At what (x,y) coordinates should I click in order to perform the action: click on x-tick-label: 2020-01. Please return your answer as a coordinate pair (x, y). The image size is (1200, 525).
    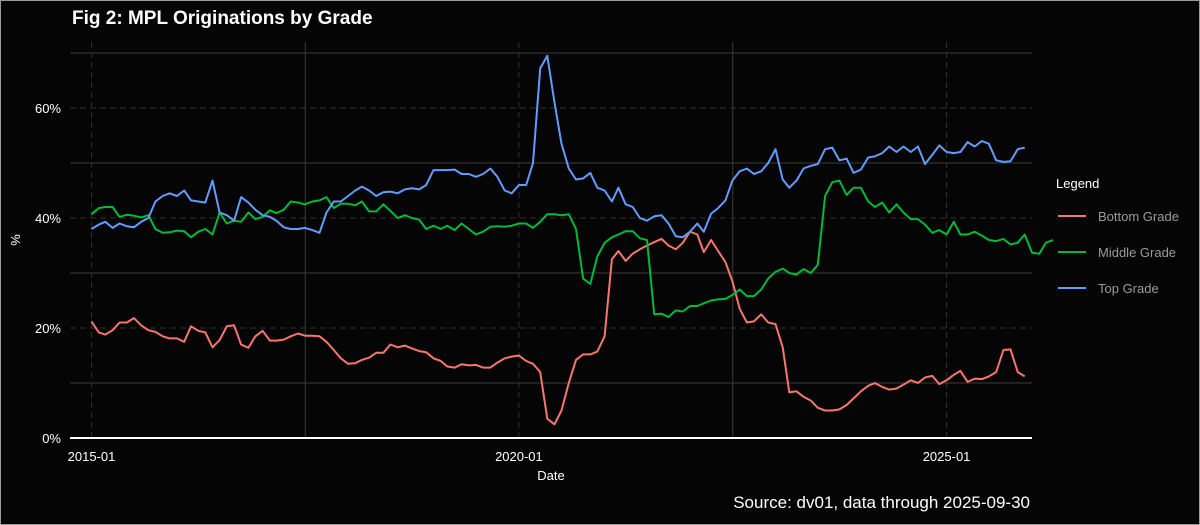
    Looking at the image, I should click on (519, 456).